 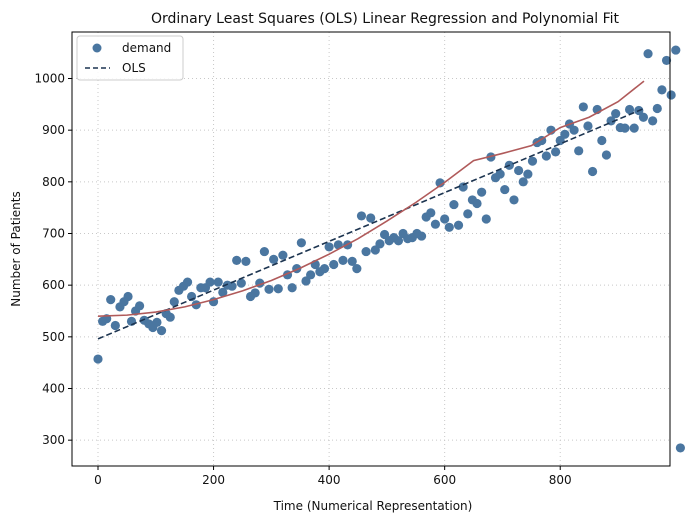 What do you see at coordinates (146, 48) in the screenshot?
I see `legend-label-demand: demand` at bounding box center [146, 48].